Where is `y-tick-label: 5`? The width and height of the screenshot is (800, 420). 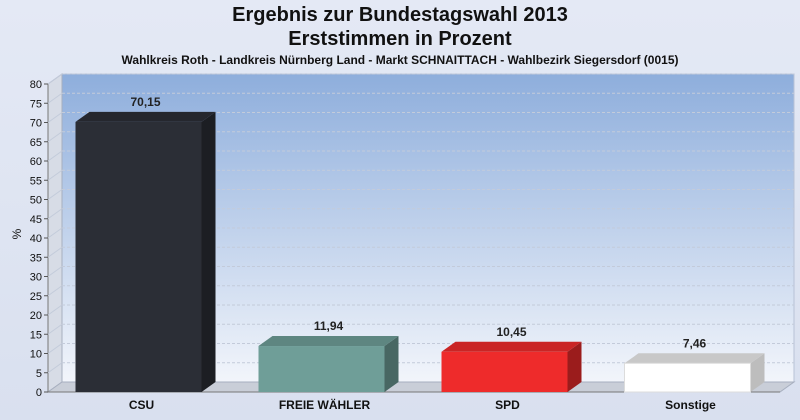 y-tick-label: 5 is located at coordinates (39, 374).